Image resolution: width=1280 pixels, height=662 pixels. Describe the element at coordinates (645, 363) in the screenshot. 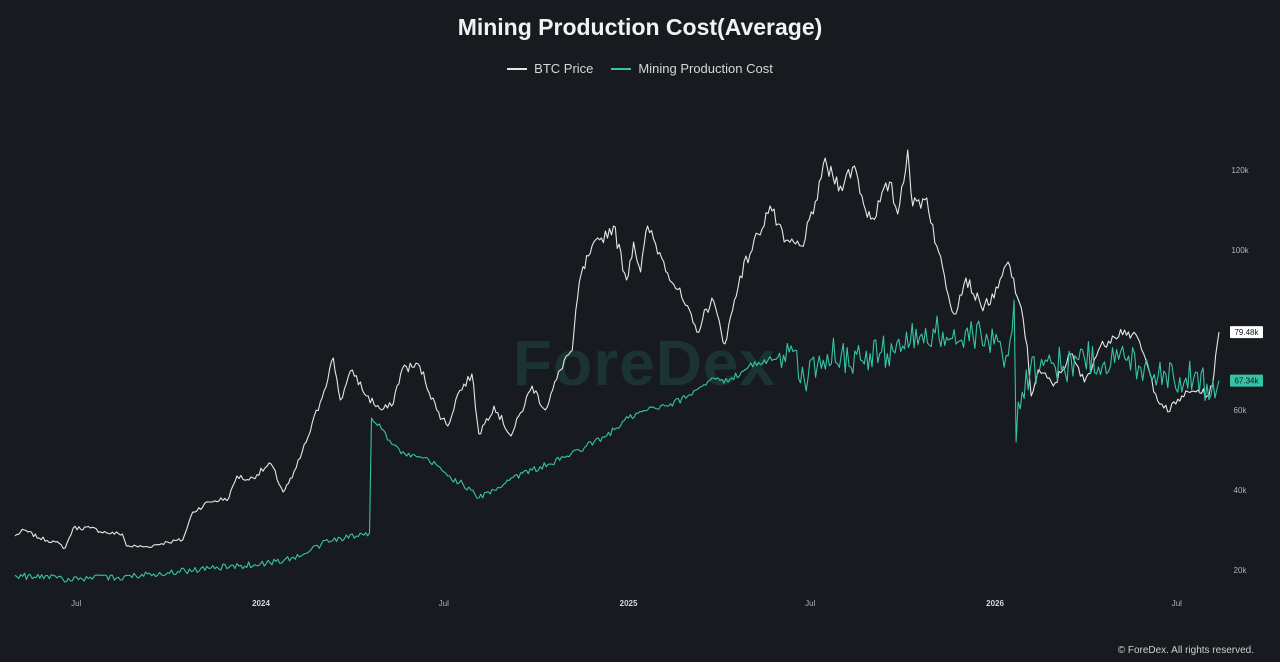

I see `watermark-logo: ForeDex` at that location.